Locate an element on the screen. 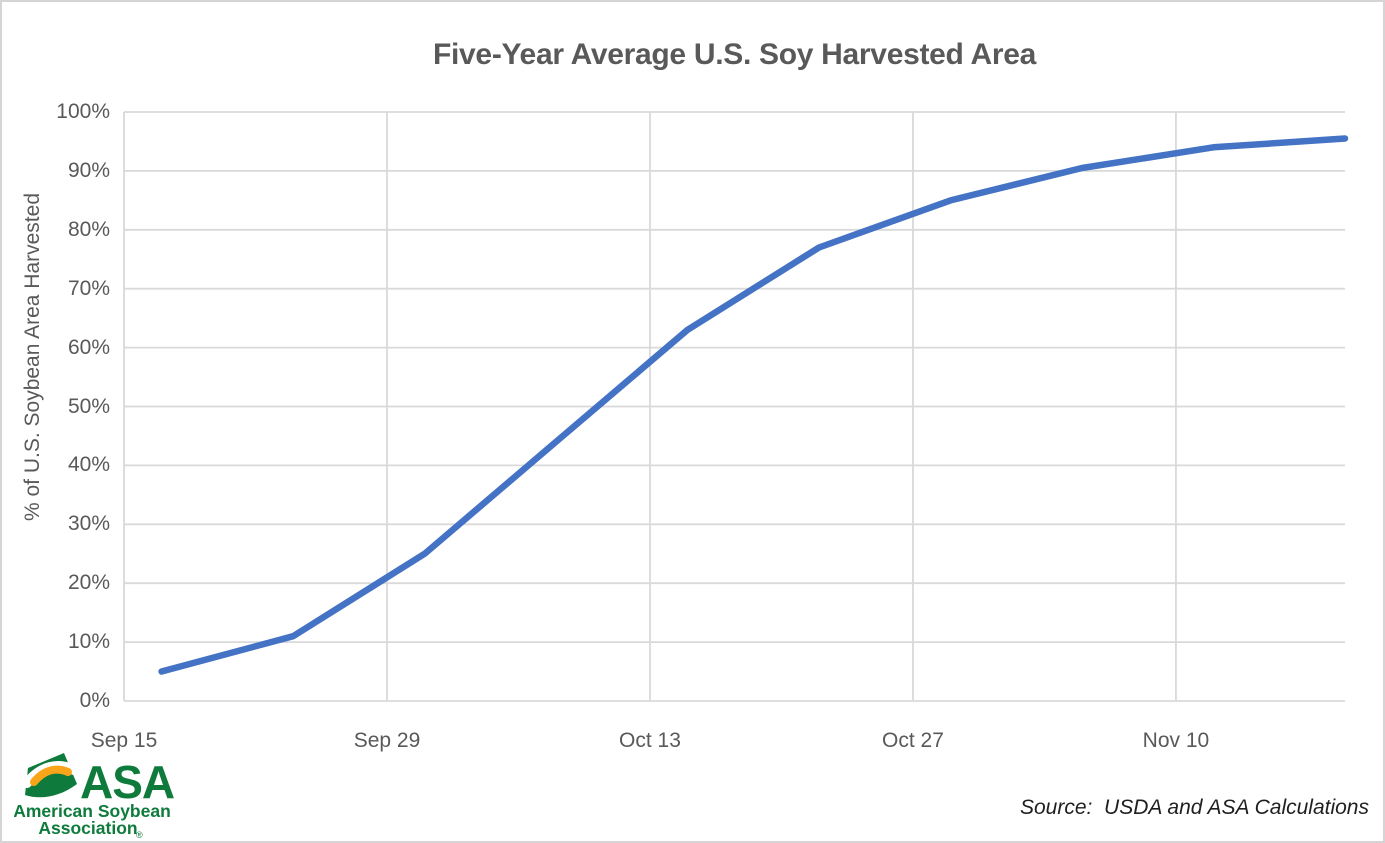 The image size is (1385, 843). y-tick-label: 40% is located at coordinates (88, 465).